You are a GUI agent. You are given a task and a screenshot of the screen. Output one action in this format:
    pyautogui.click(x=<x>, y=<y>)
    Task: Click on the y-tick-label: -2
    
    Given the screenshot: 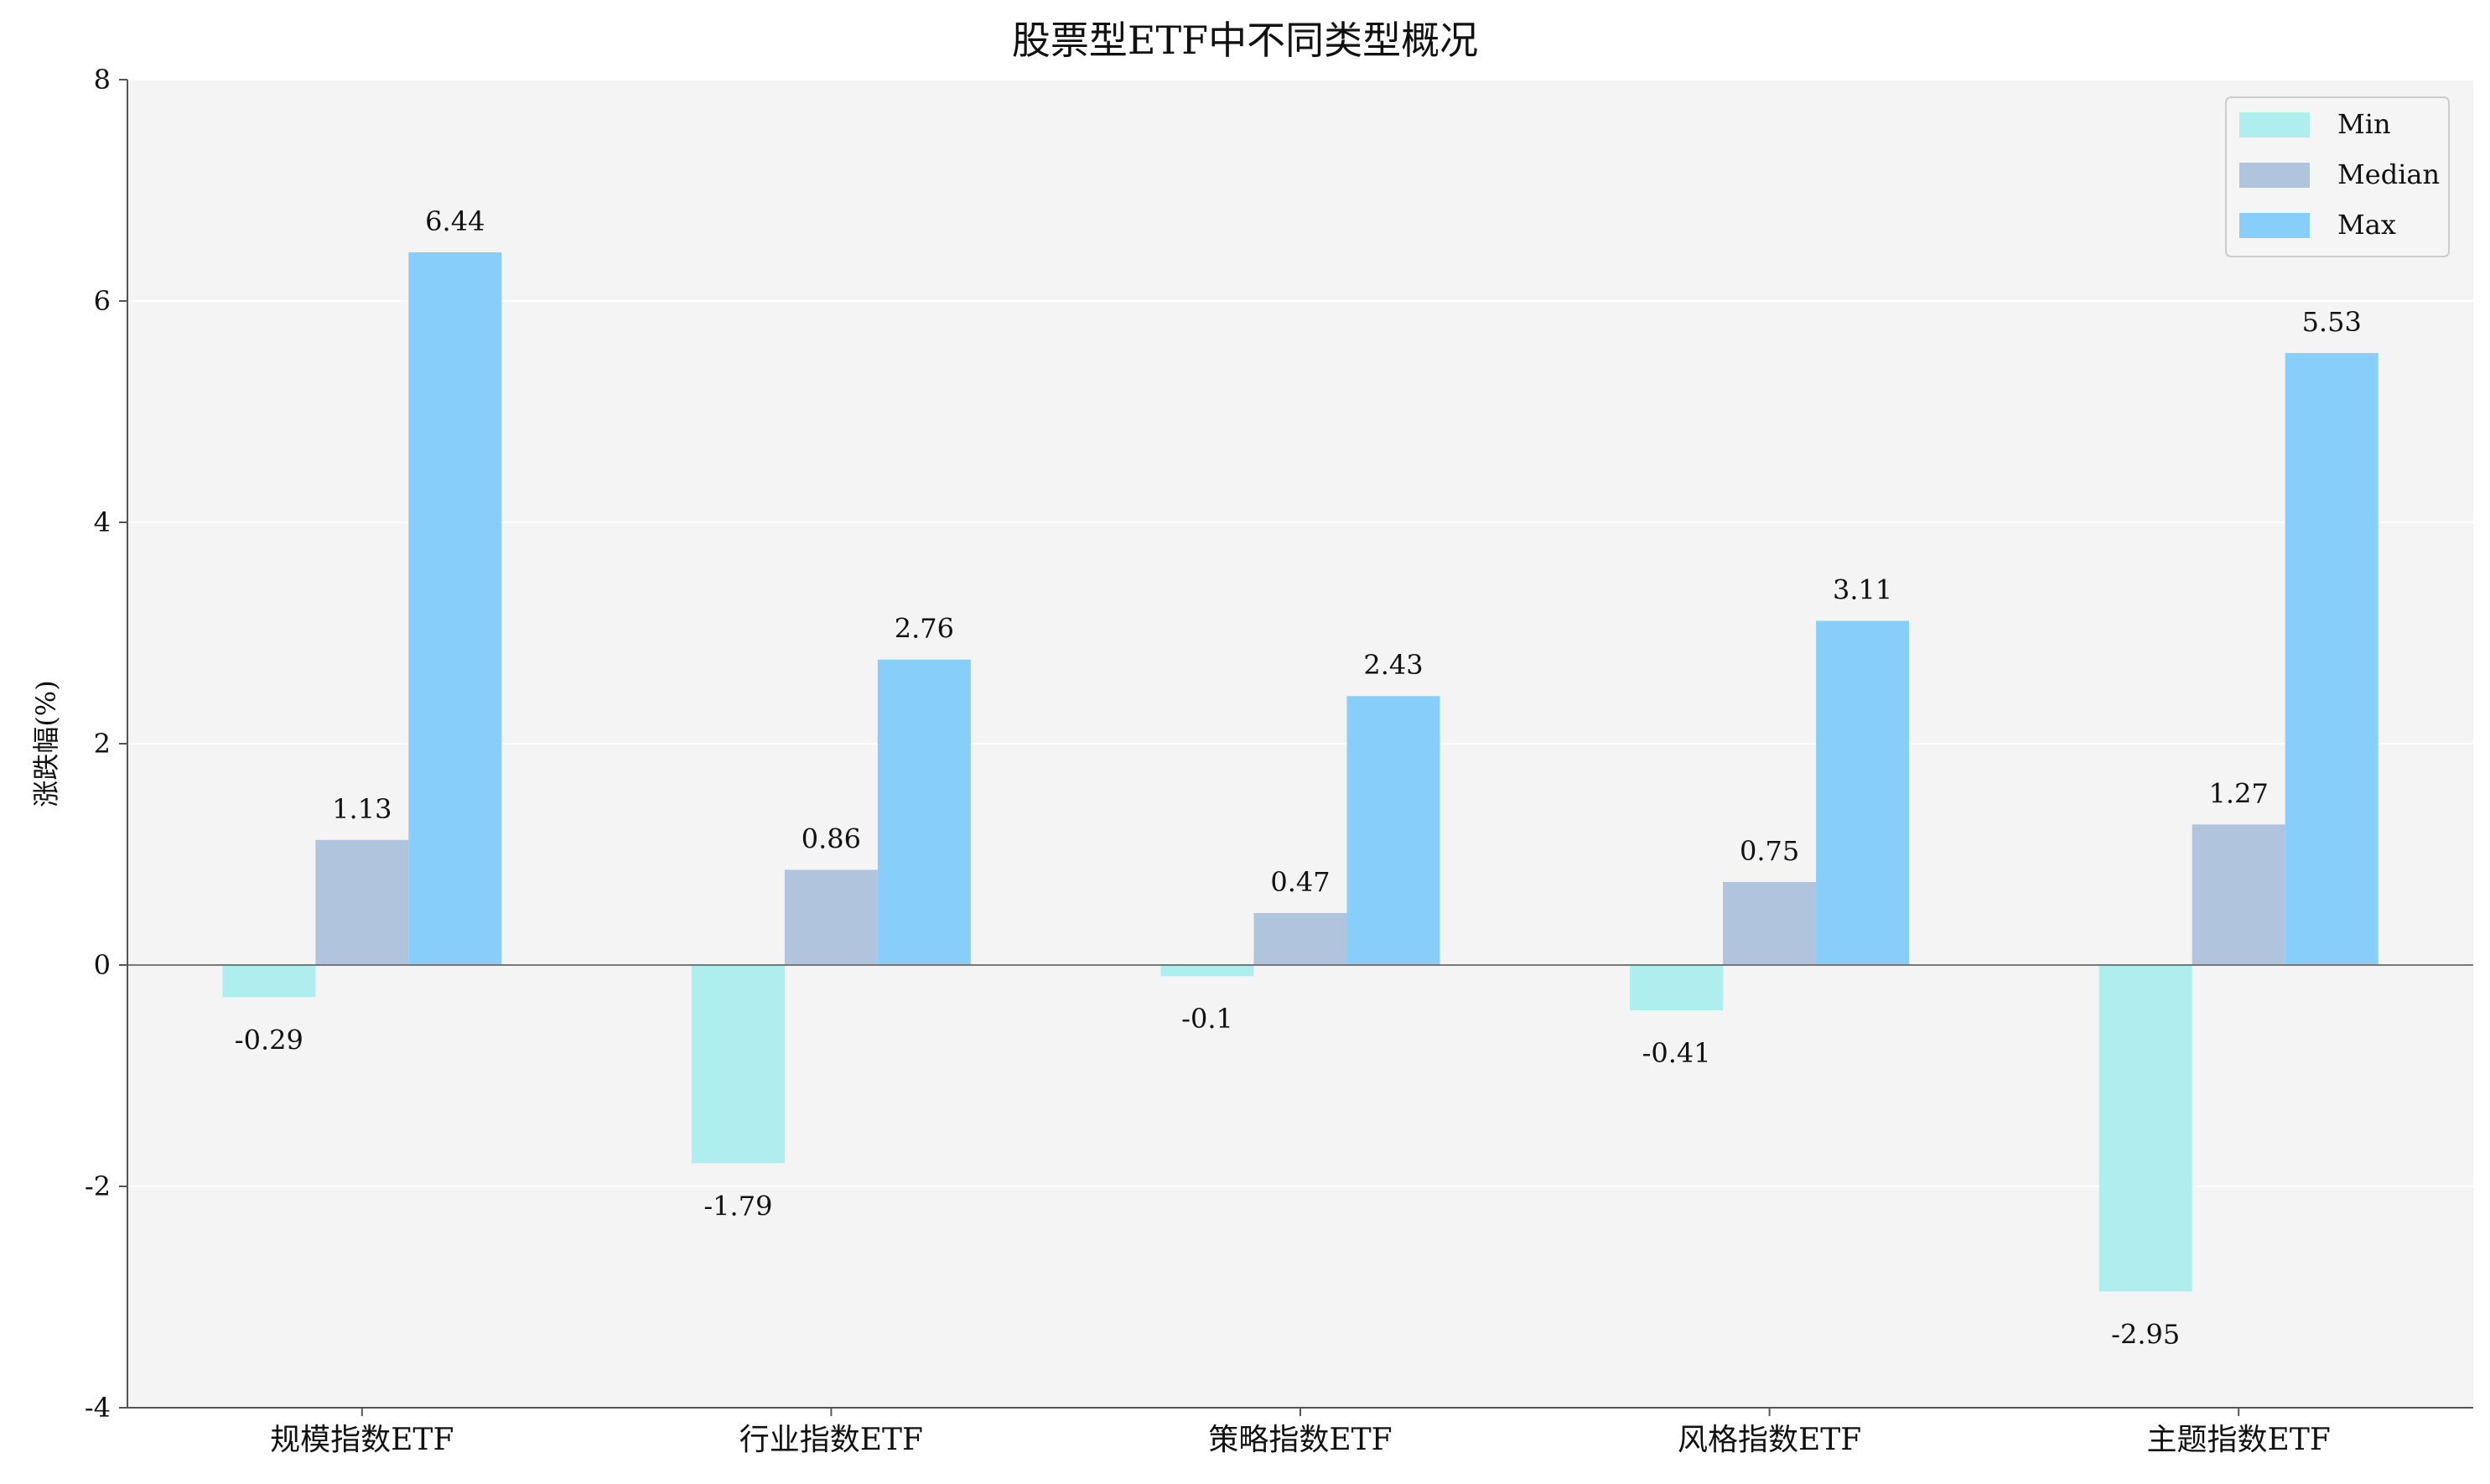 What is the action you would take?
    pyautogui.click(x=98, y=1186)
    